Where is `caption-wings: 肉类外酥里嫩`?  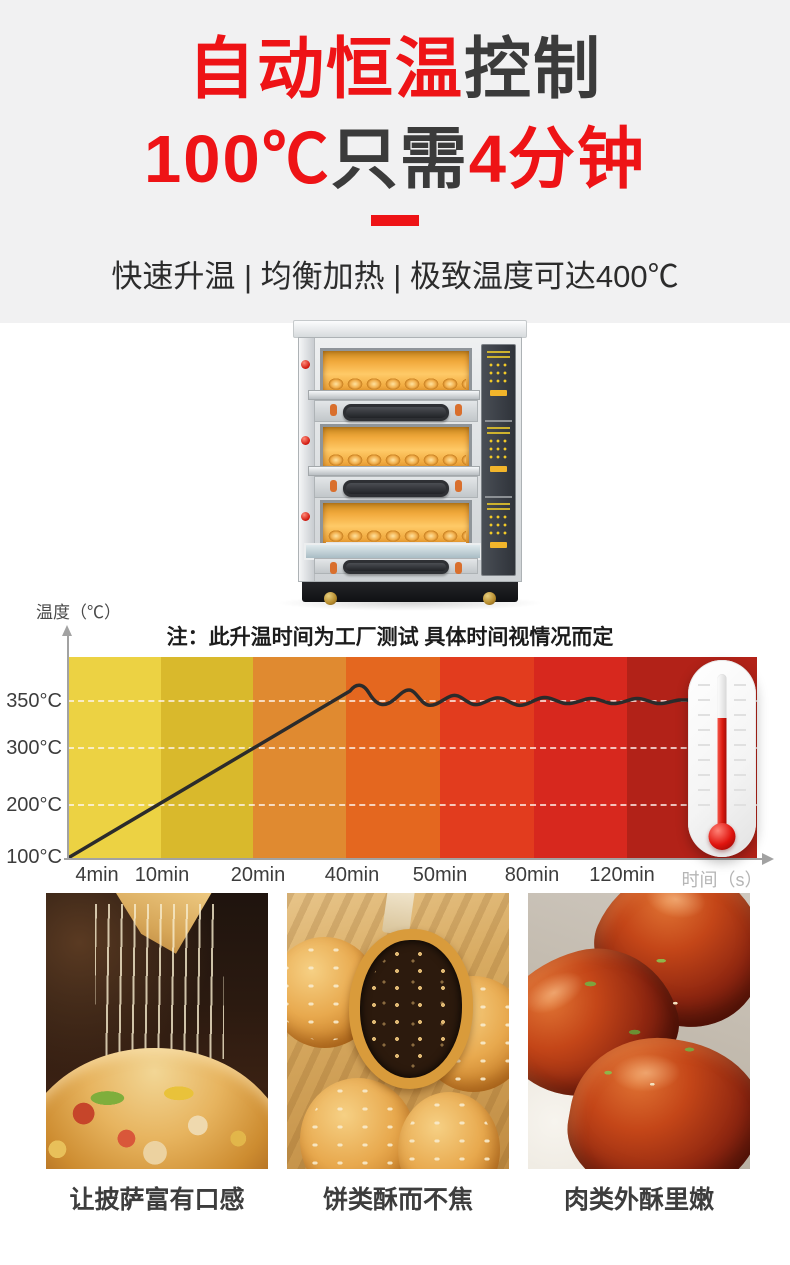
caption-wings: 肉类外酥里嫩 is located at coordinates (638, 1200).